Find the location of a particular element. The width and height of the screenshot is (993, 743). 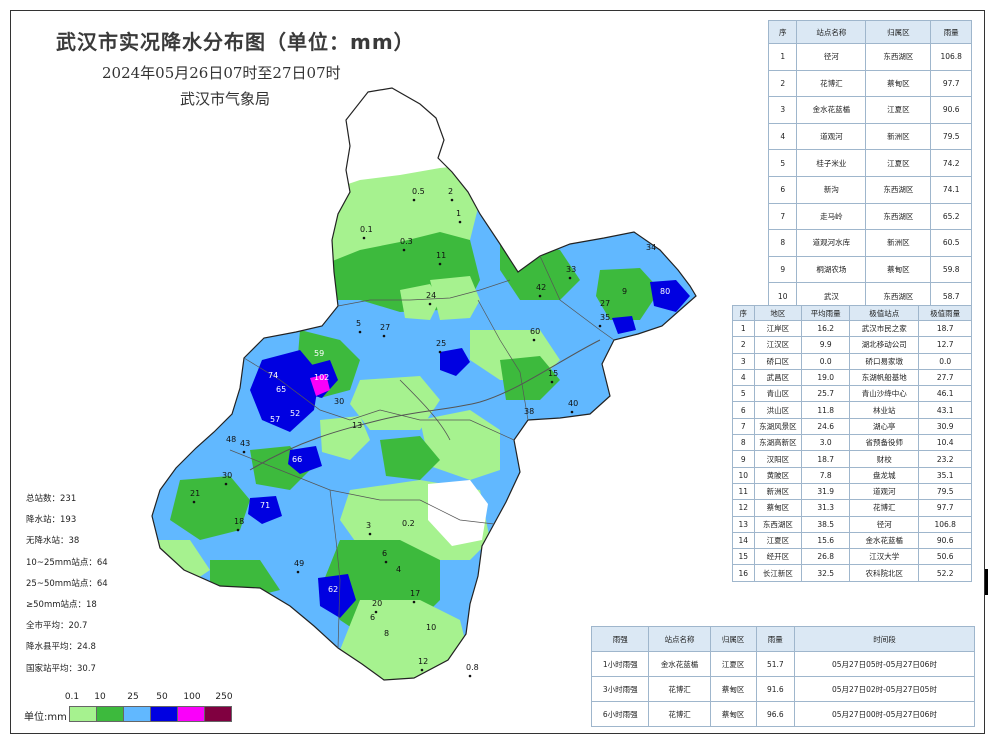

table-cell: 74.1 is located at coordinates (951, 189).